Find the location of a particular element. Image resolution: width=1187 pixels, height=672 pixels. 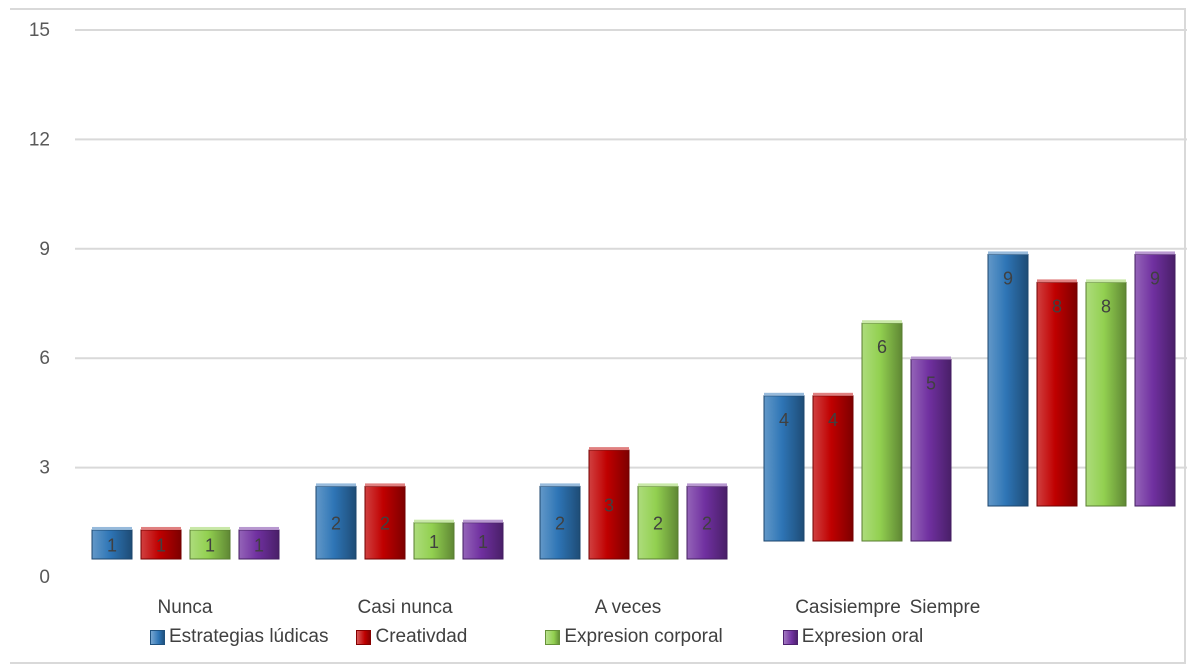

data-label-2-2: 2 is located at coordinates (658, 524).